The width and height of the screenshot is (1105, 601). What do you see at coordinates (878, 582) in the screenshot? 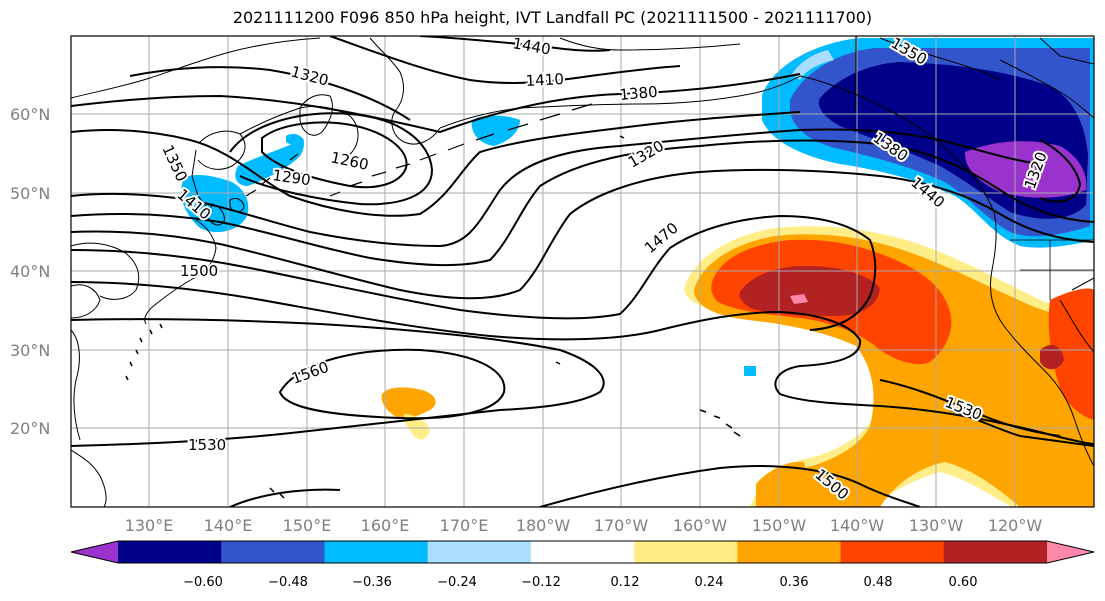
I see `colorbar-label: 0.48` at bounding box center [878, 582].